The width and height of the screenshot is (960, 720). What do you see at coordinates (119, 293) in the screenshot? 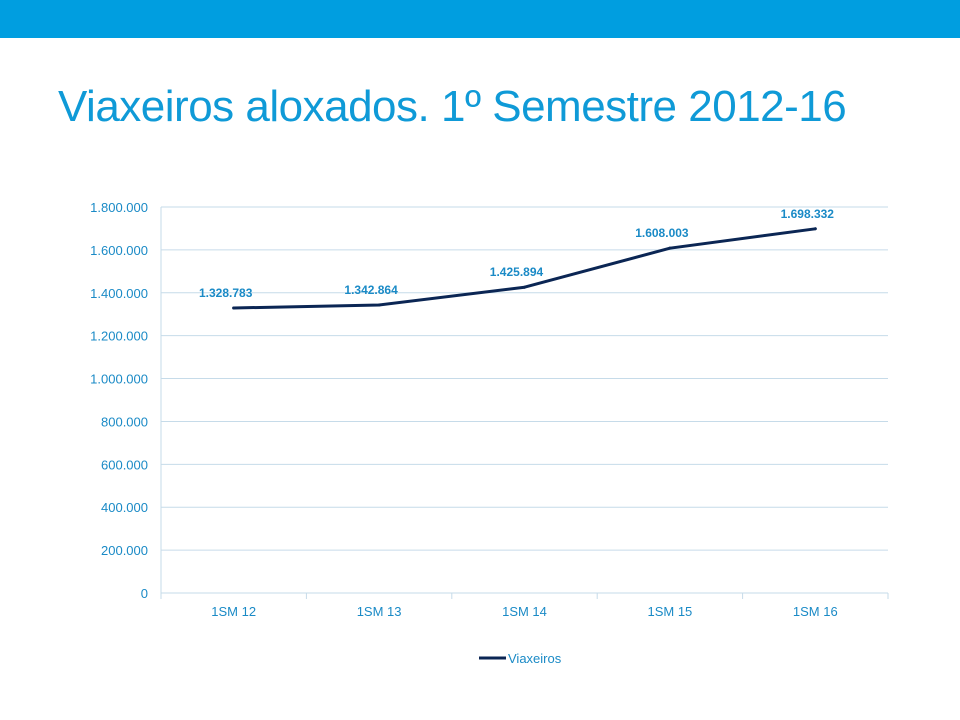
I see `y-tick-label: 1.400.000` at bounding box center [119, 293].